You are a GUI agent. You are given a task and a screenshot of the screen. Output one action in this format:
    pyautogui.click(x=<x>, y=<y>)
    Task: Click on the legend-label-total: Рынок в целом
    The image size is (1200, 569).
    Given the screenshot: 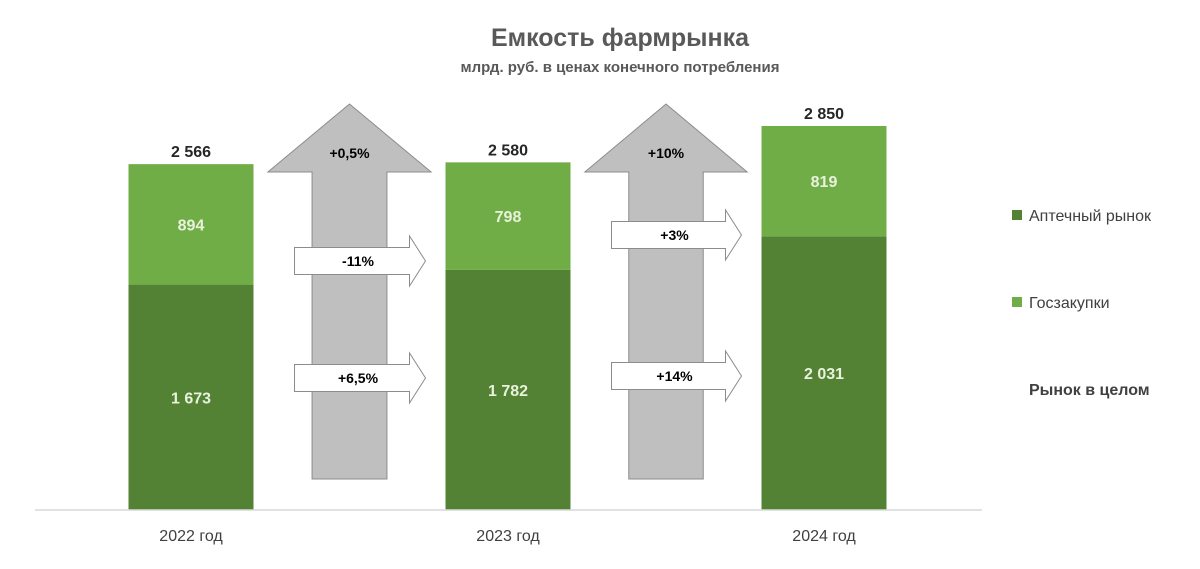 What is the action you would take?
    pyautogui.click(x=1089, y=390)
    